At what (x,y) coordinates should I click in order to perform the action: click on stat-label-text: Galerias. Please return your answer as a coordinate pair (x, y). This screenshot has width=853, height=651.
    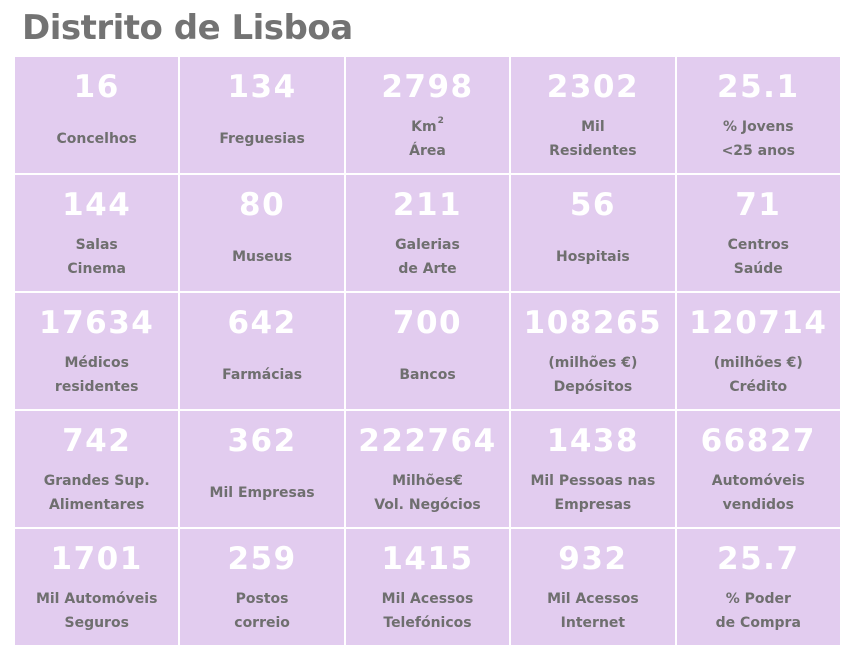
    Looking at the image, I should click on (427, 245).